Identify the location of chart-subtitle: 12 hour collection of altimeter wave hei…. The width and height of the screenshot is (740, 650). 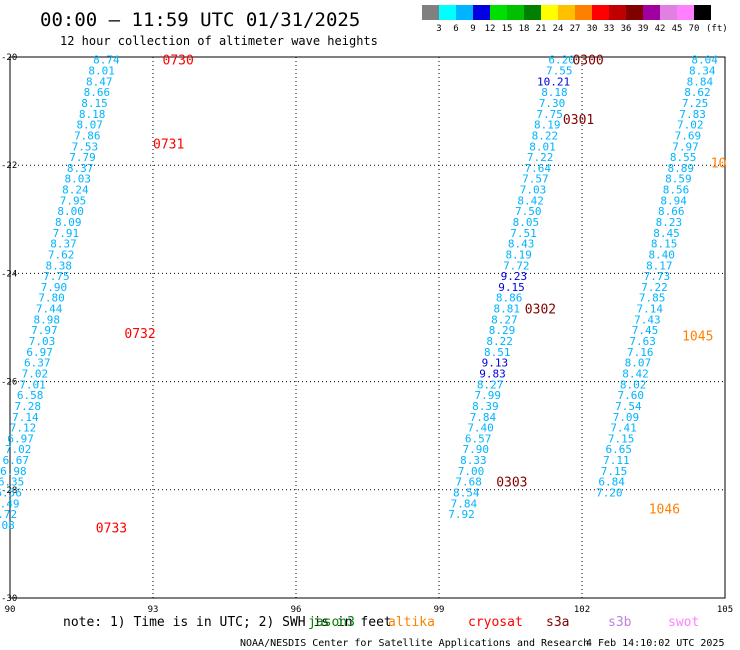
(219, 41).